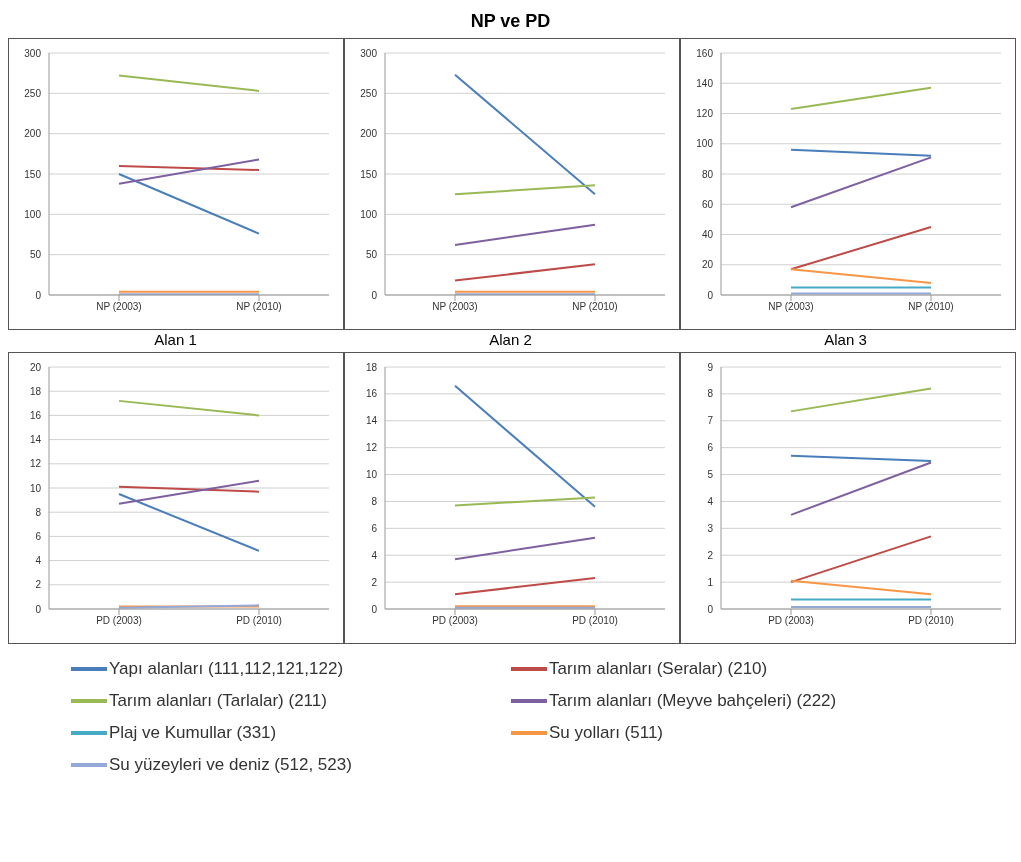 The height and width of the screenshot is (862, 1021). Describe the element at coordinates (710, 528) in the screenshot. I see `y-tick-label: 3` at that location.